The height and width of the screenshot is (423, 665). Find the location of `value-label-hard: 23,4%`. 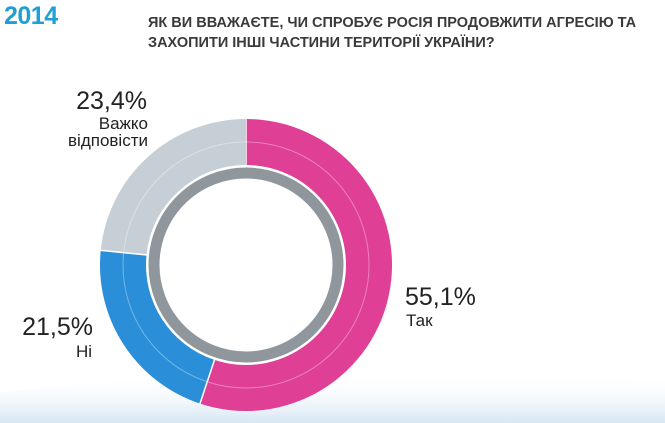

value-label-hard: 23,4% is located at coordinates (111, 101).